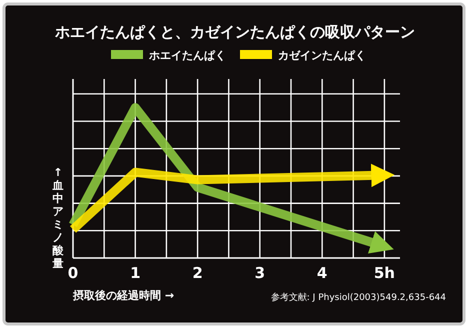 This screenshot has width=470, height=330. Describe the element at coordinates (58, 218) in the screenshot. I see `y-axis-title: ↑血中アミノ酸量` at that location.